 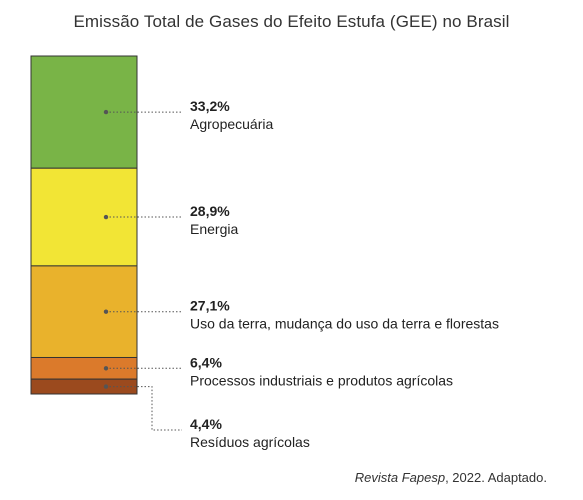 What do you see at coordinates (400, 477) in the screenshot?
I see `source-publication: Revista Fapesp` at bounding box center [400, 477].